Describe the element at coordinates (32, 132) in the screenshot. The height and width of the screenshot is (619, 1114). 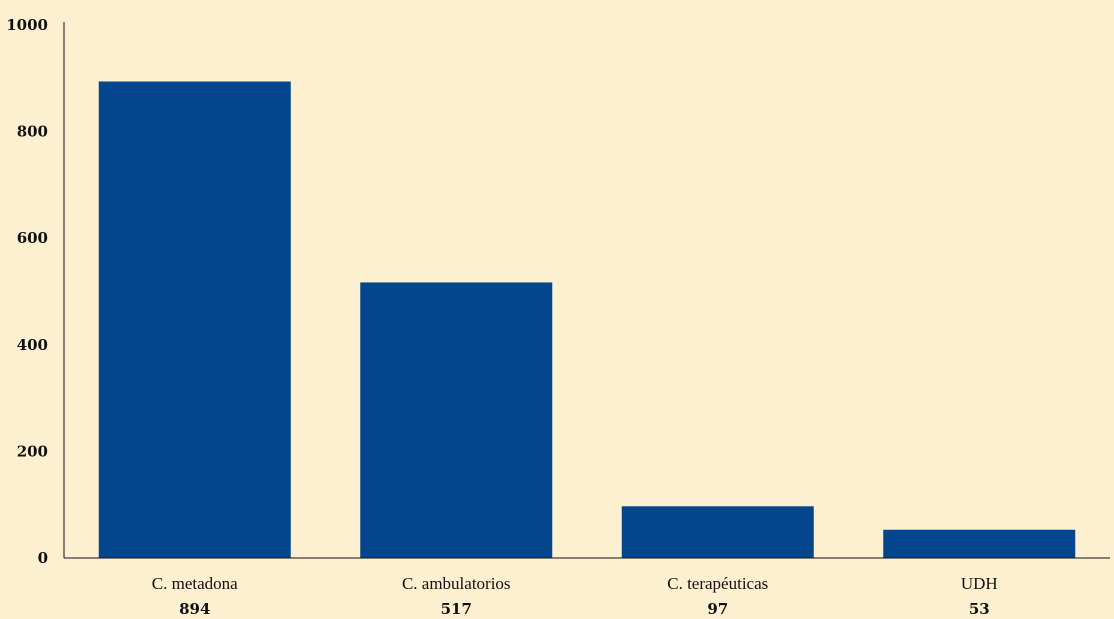
I see `y-tick-label: 800` at that location.